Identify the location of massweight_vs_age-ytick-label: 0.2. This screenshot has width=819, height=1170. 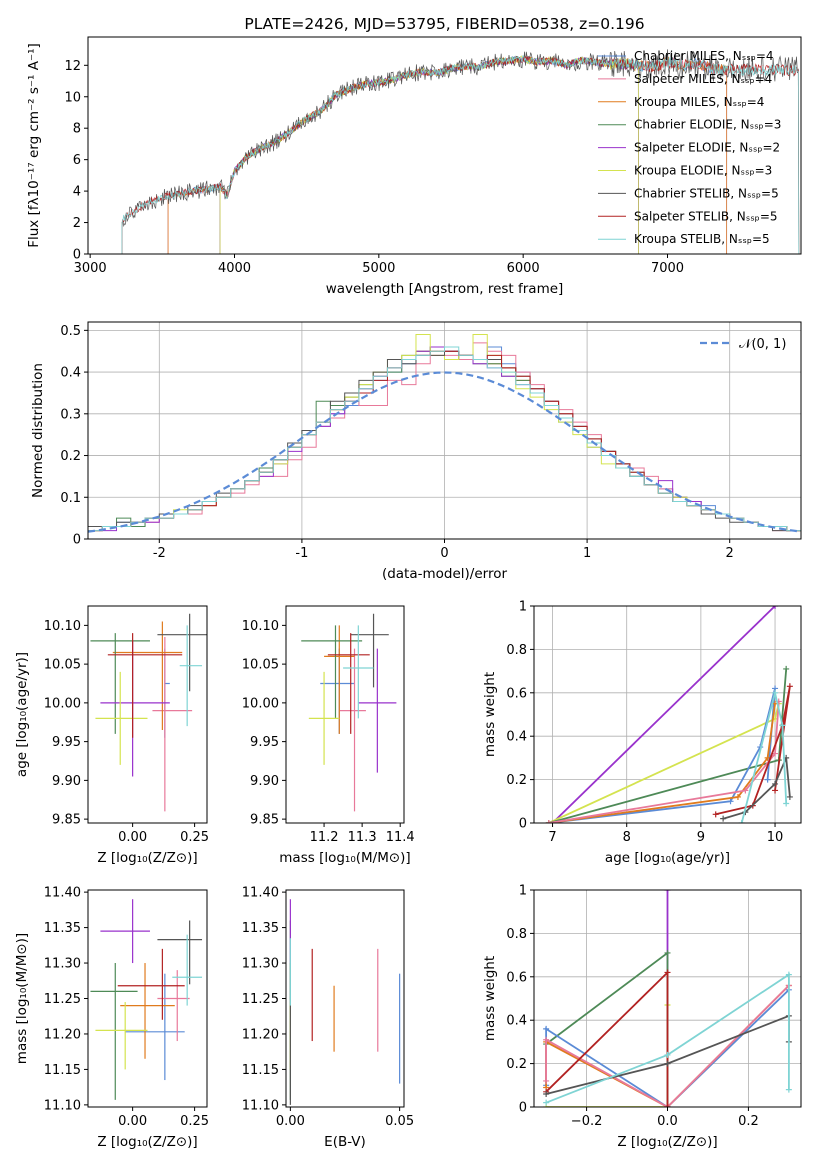
(516, 780).